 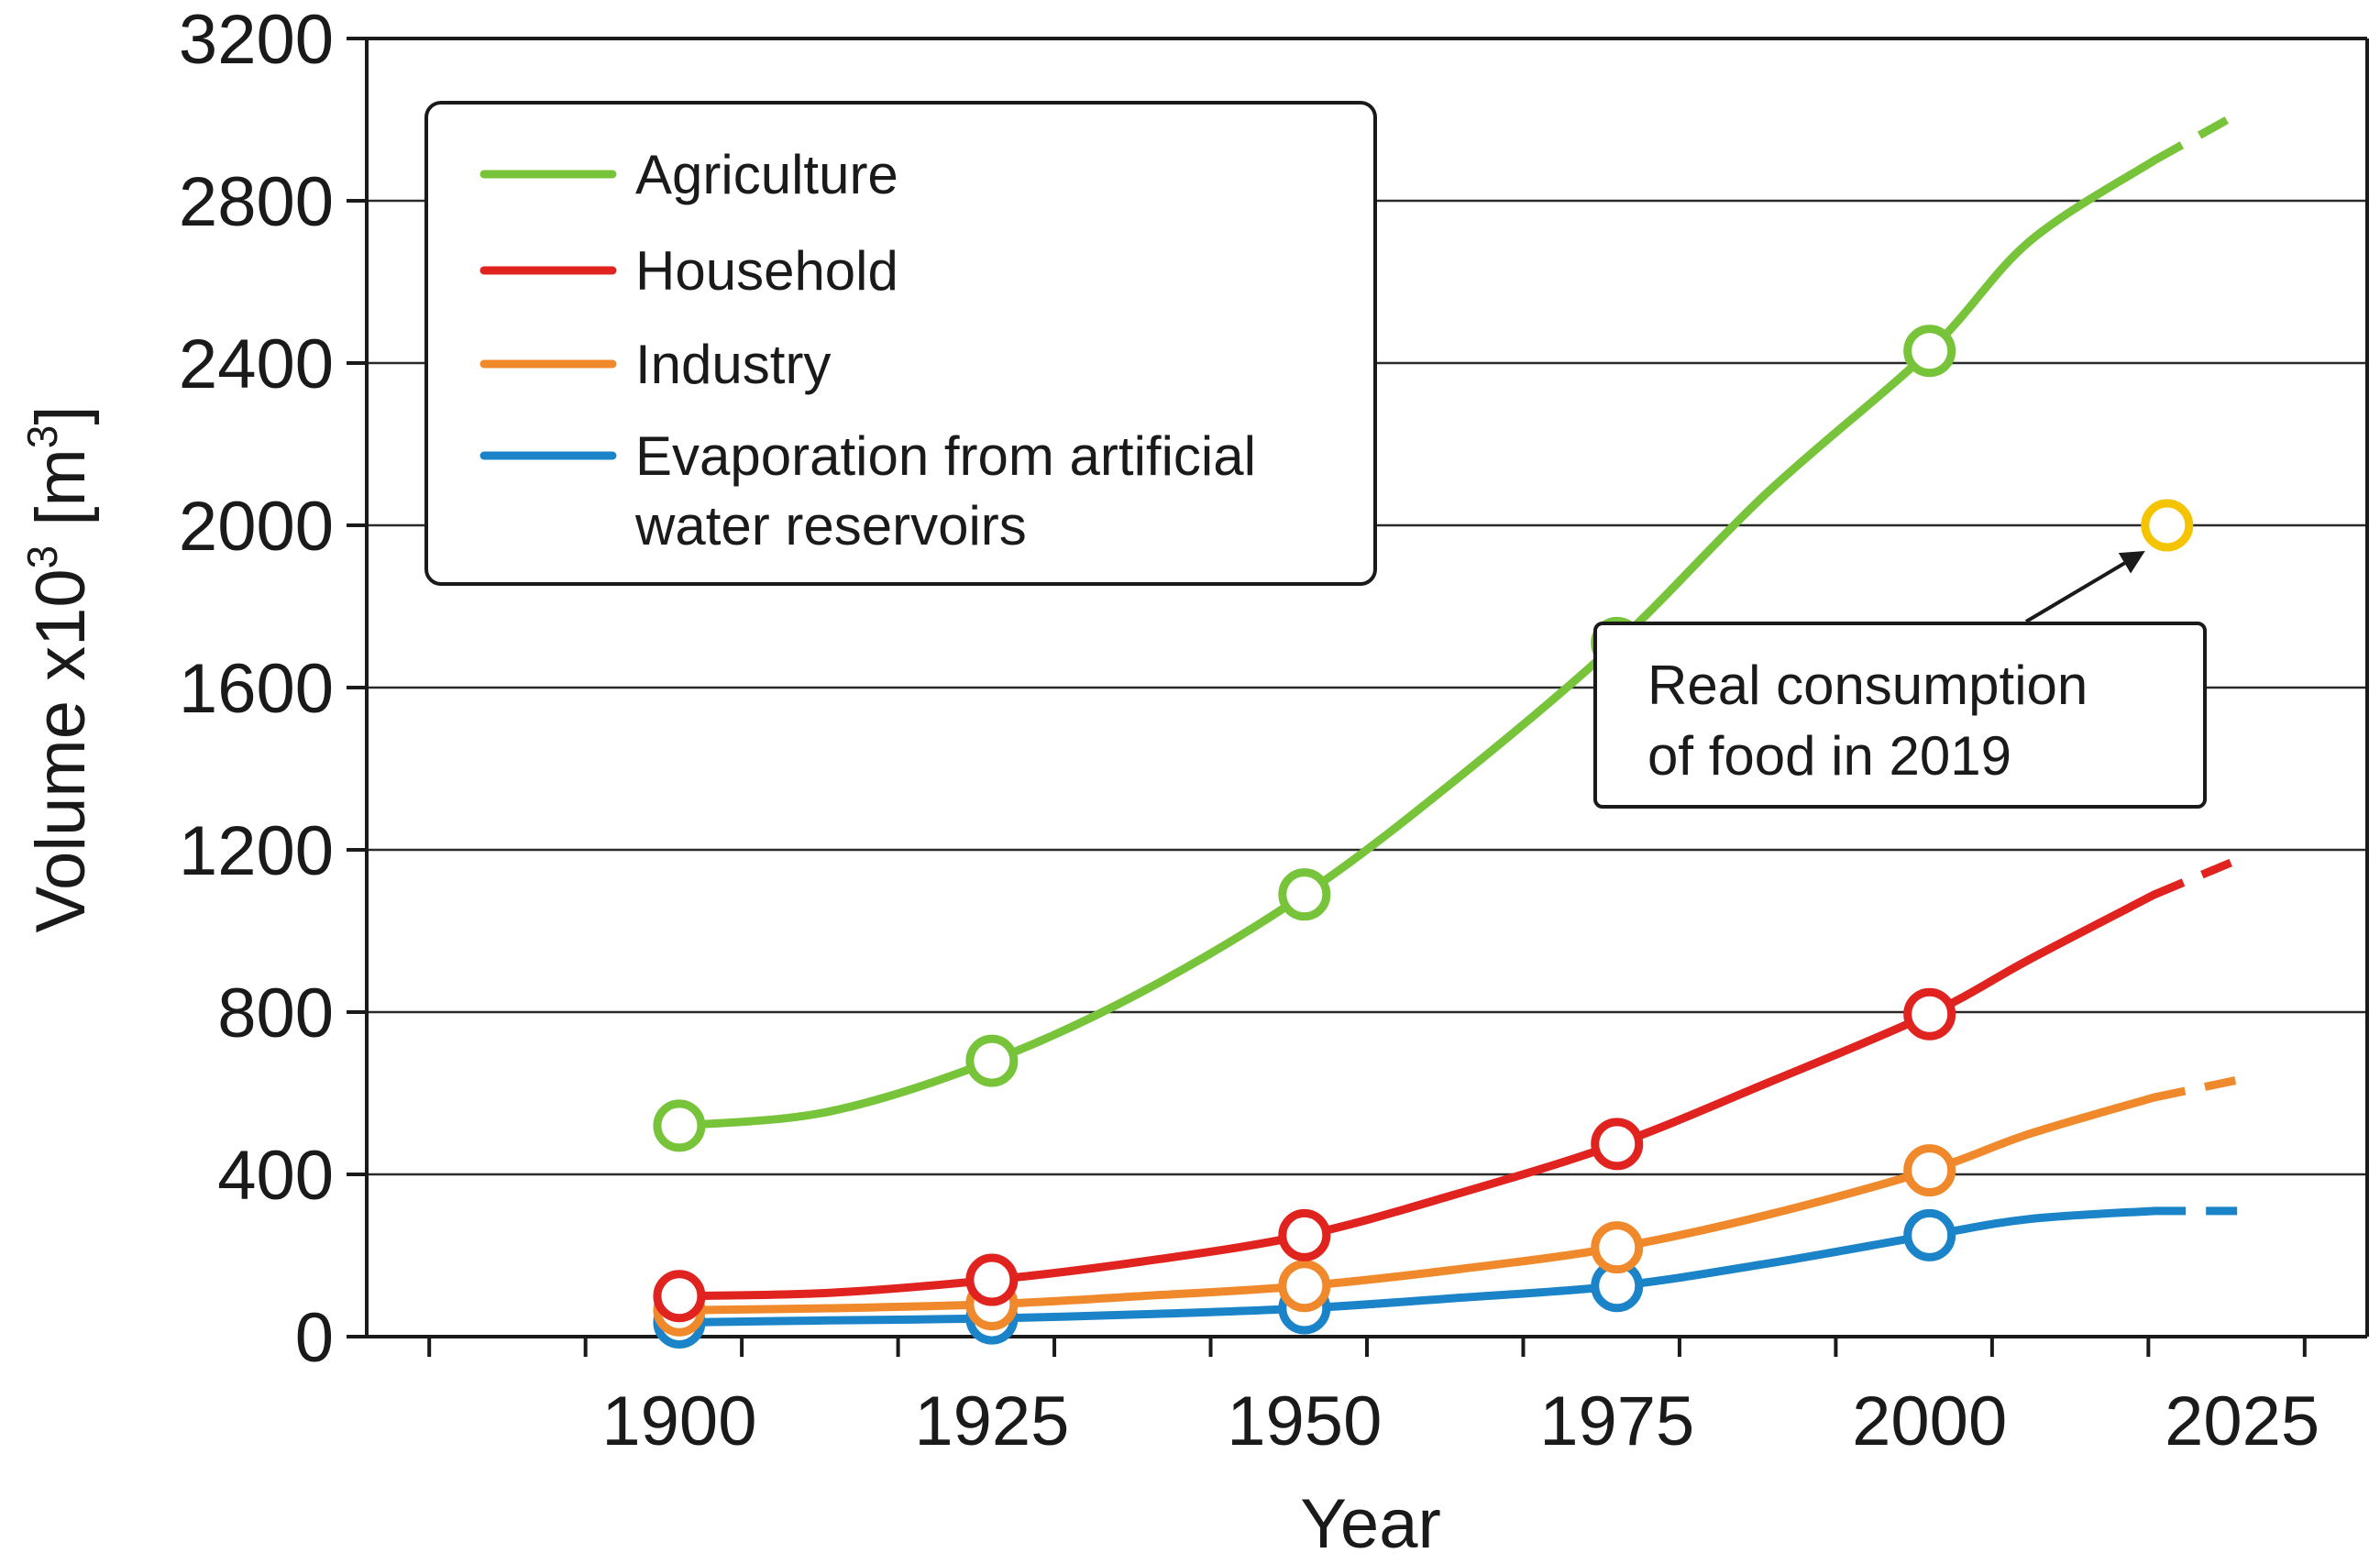 What do you see at coordinates (256, 851) in the screenshot?
I see `y-tick-label-1200: 1200` at bounding box center [256, 851].